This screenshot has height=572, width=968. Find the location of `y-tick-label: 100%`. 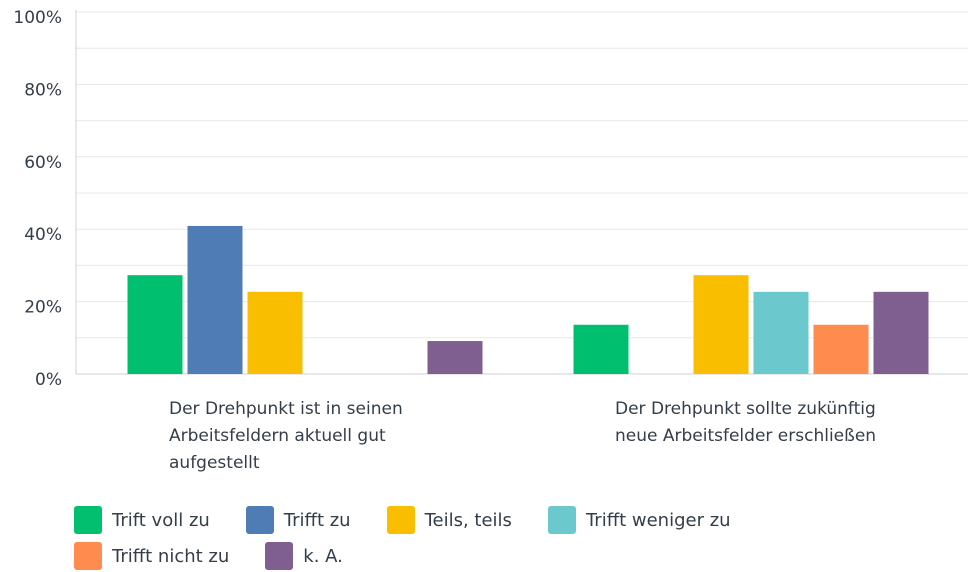

y-tick-label: 100% is located at coordinates (37, 18).